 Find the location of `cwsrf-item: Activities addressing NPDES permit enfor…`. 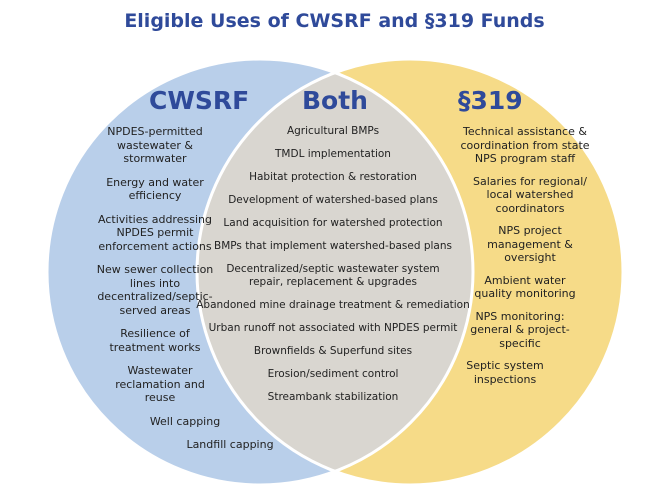

cwsrf-item: Activities addressing NPDES permit enfor… is located at coordinates (155, 232).